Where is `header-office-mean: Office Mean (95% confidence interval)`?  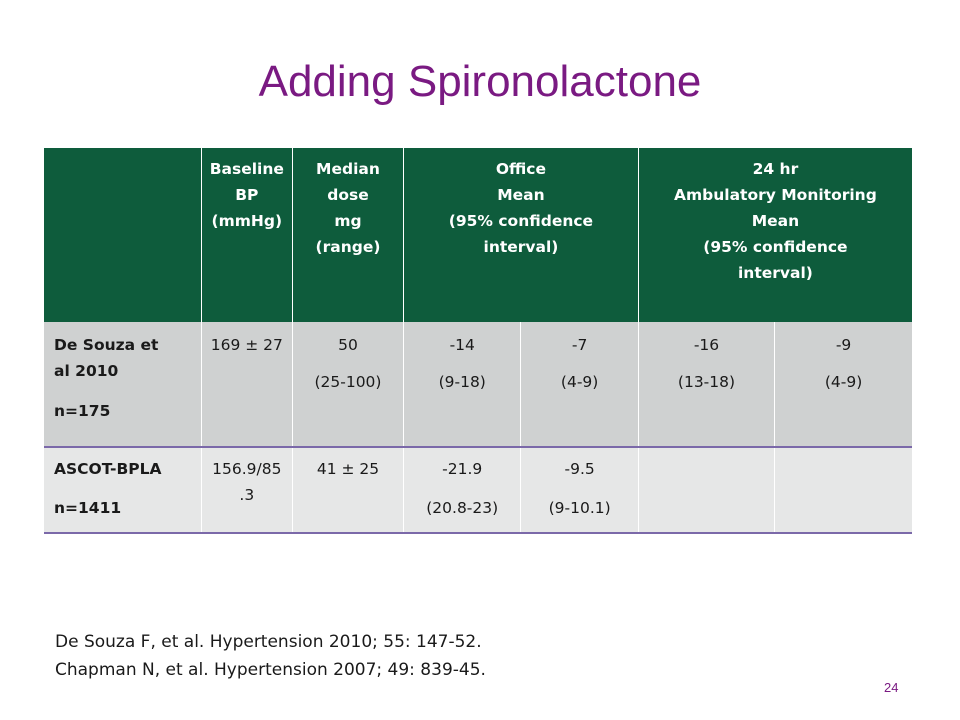
header-office-mean: Office Mean (95% confidence interval) is located at coordinates (521, 235).